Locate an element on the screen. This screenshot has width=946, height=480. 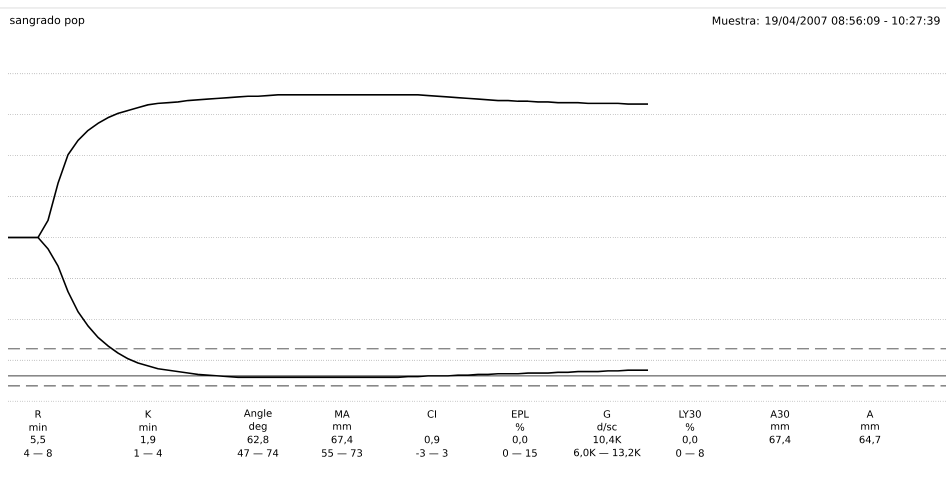
text: 0,9 is located at coordinates (432, 440).